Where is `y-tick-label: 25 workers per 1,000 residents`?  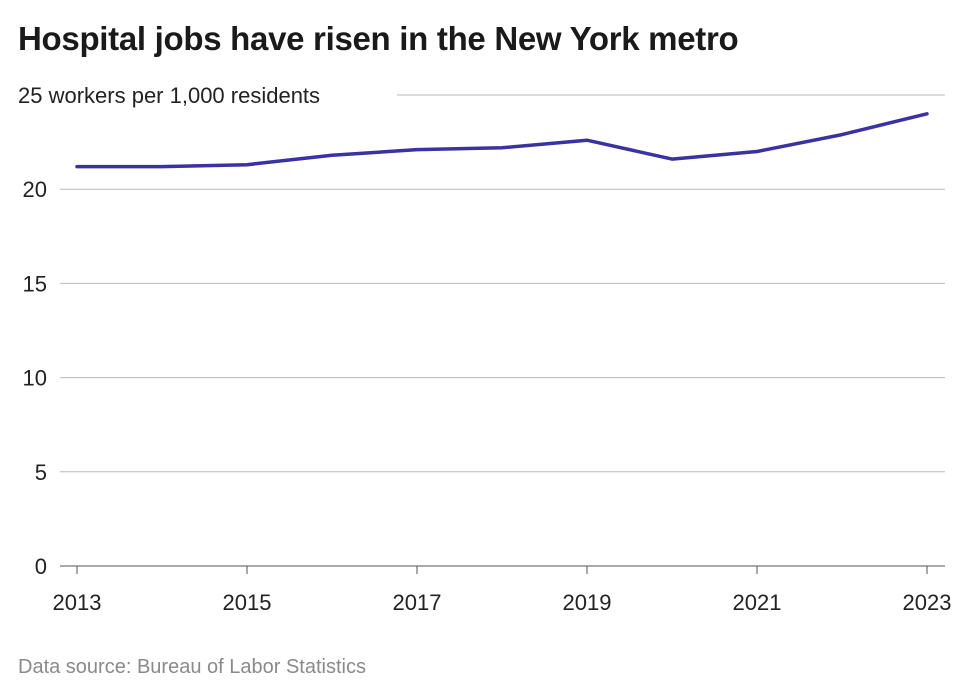 y-tick-label: 25 workers per 1,000 residents is located at coordinates (169, 95).